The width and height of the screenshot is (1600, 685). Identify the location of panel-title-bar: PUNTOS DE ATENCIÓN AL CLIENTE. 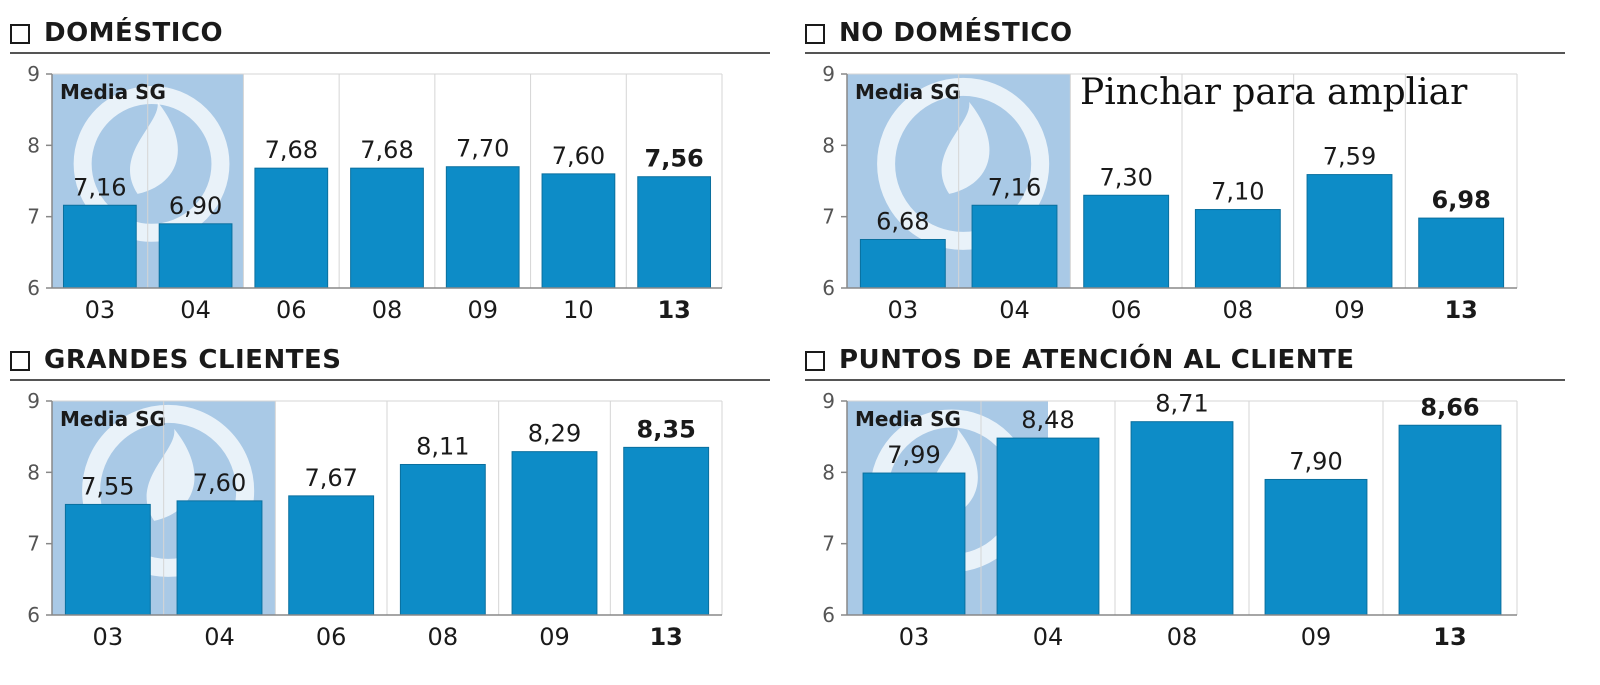
(1185, 361).